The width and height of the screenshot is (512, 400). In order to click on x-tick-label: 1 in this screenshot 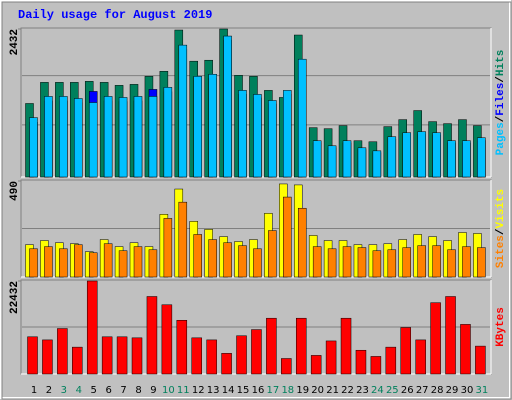, I will do `click(34, 390)`.